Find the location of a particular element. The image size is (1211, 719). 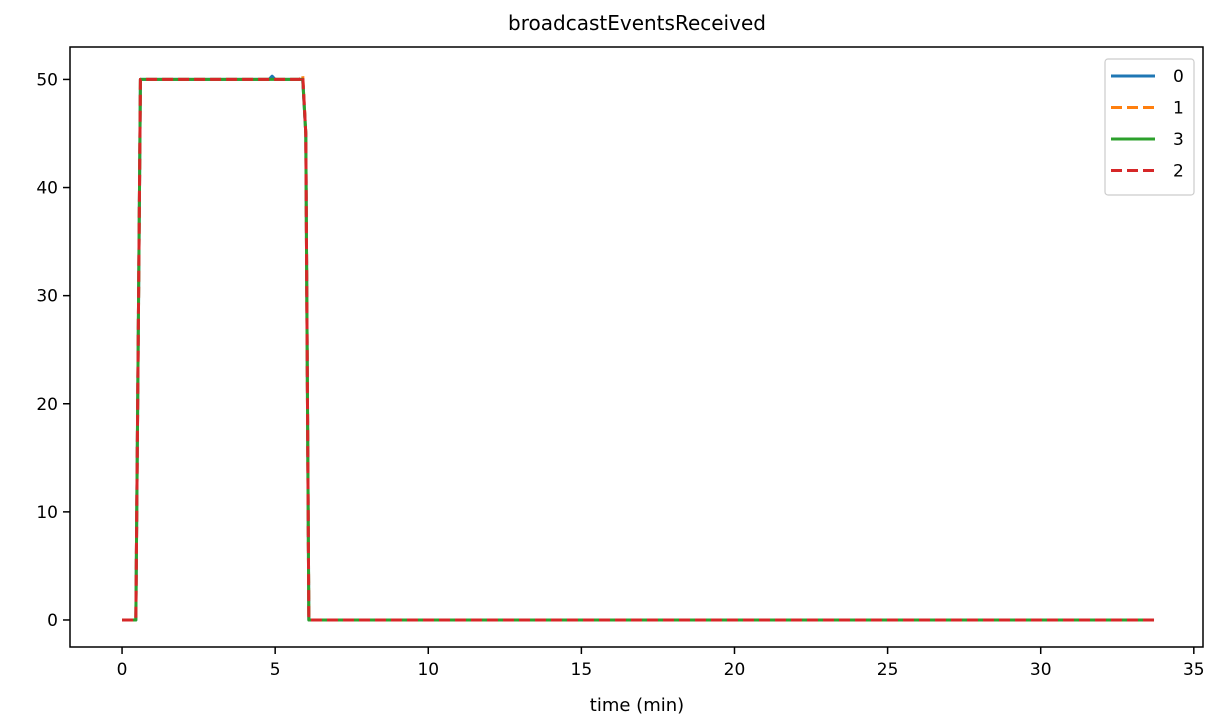

y-tick-label: 30 is located at coordinates (47, 297).